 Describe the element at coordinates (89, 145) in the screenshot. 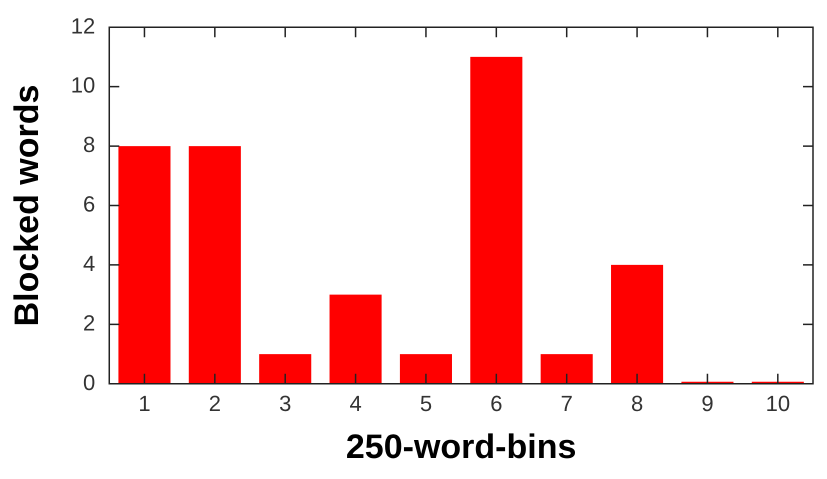

I see `y-tick-label: 8` at that location.